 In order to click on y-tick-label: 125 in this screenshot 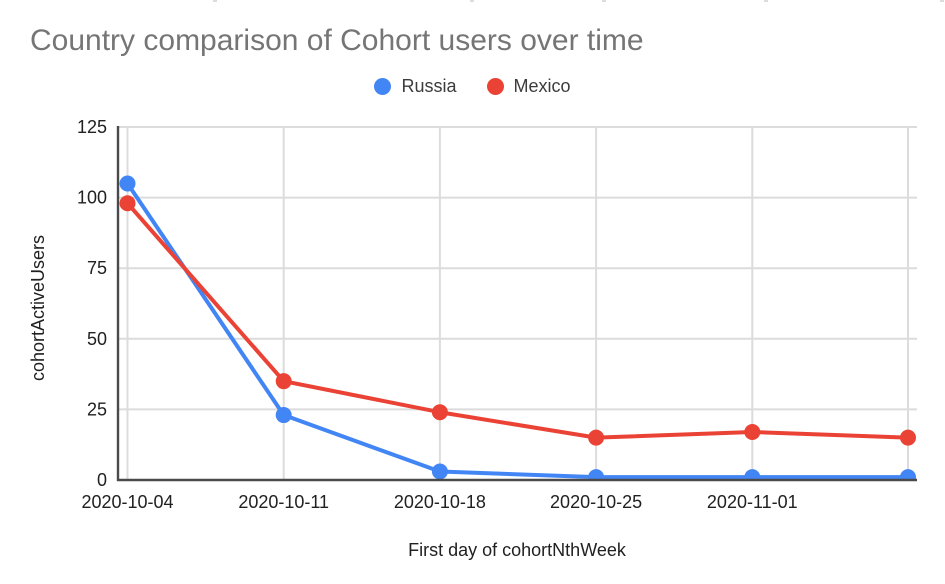, I will do `click(92, 127)`.